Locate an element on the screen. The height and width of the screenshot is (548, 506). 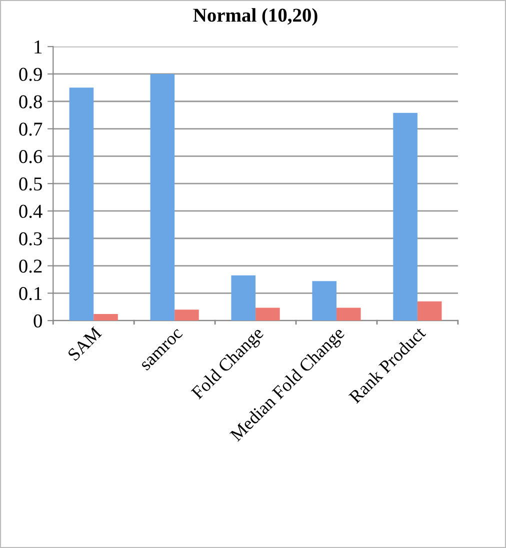
y-tick-label: 0.3 is located at coordinates (30, 239).